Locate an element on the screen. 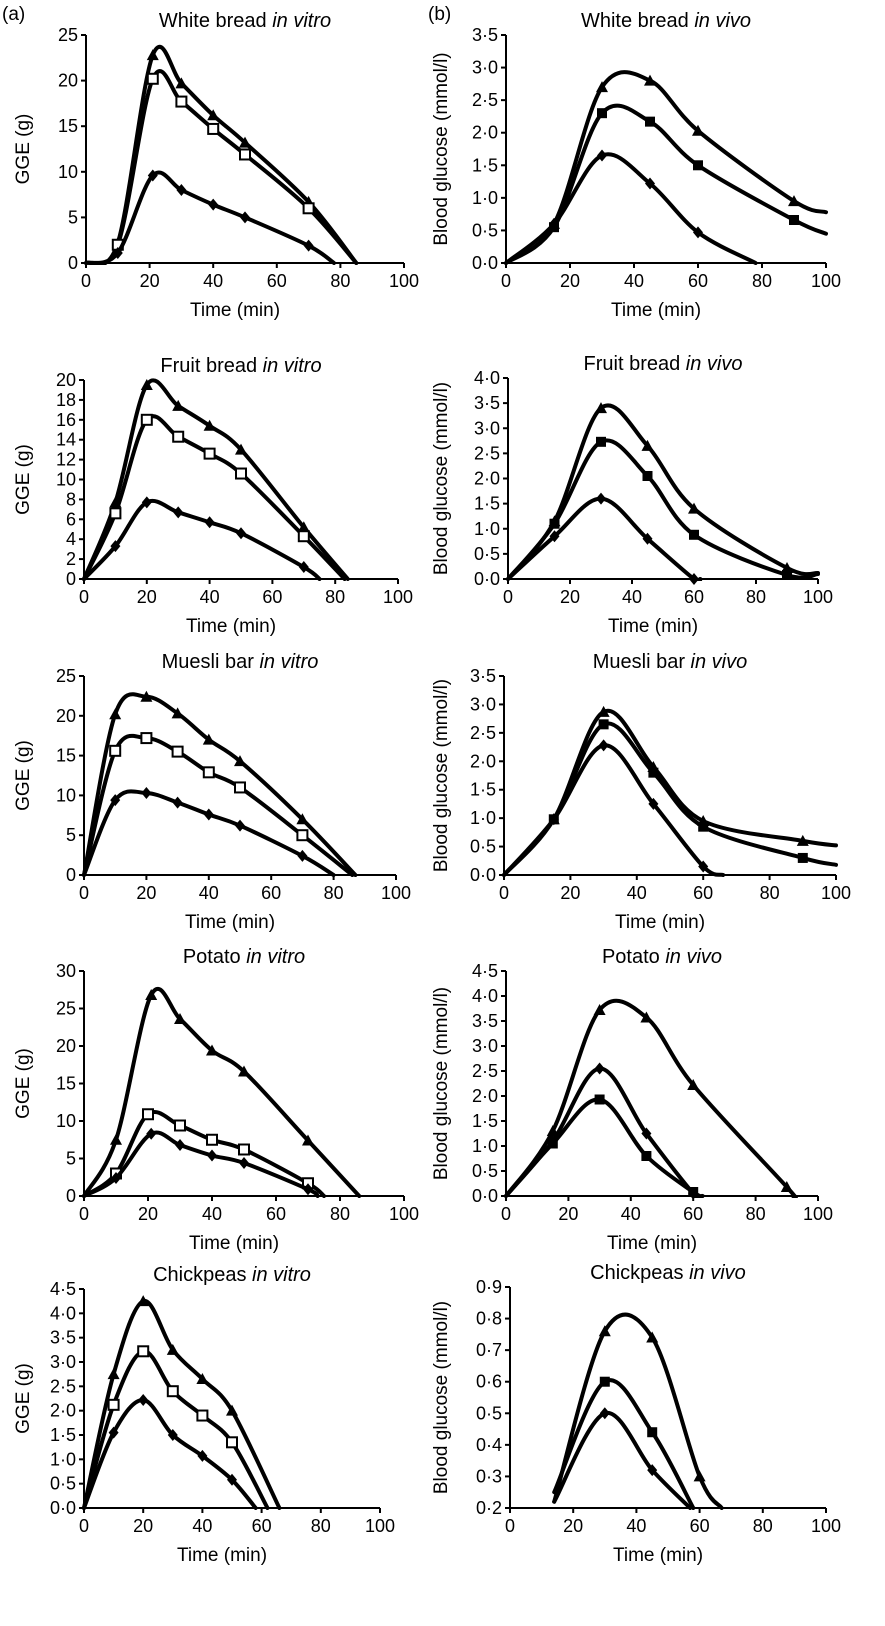 The height and width of the screenshot is (1626, 885). y-tick-label: 20 is located at coordinates (68, 81).